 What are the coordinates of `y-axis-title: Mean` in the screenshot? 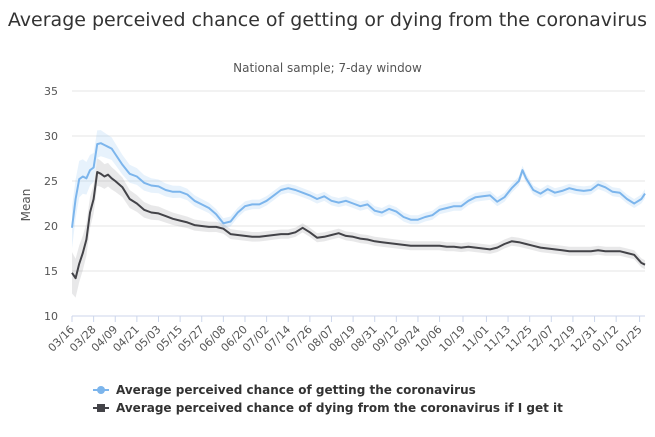 It's located at (26, 205).